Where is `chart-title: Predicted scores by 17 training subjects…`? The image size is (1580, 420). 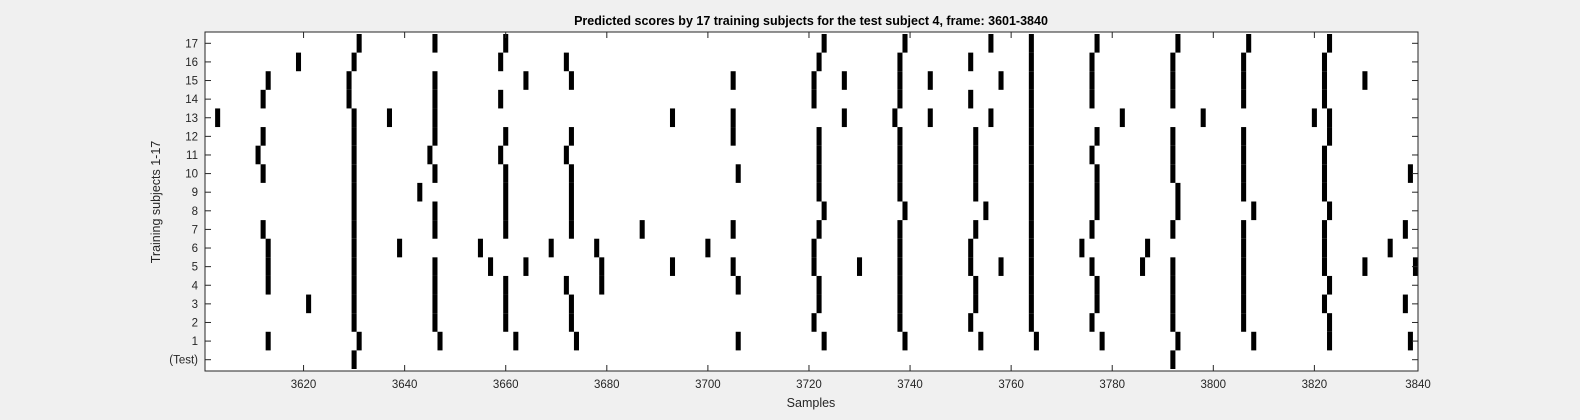
chart-title: Predicted scores by 17 training subjects… is located at coordinates (811, 21).